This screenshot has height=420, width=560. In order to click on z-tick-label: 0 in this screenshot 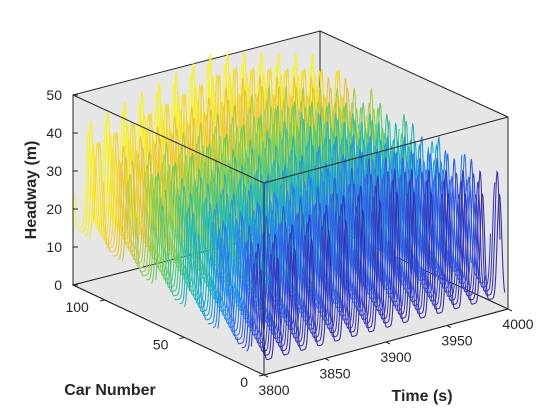, I will do `click(58, 285)`.